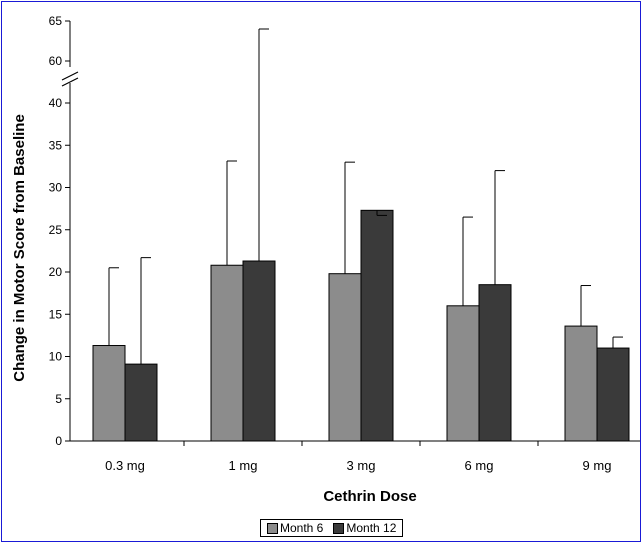  Describe the element at coordinates (361, 465) in the screenshot. I see `x-tick-label: 3 mg` at that location.